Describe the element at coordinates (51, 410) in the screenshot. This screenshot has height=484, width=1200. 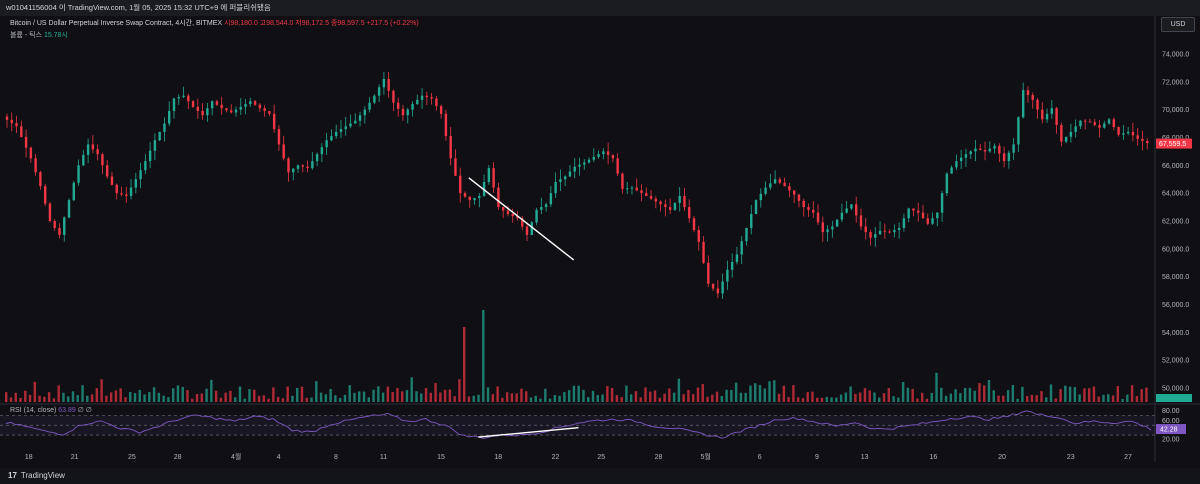
I see `rsi-legend: RSI (14, close) 63.89 ∅ ∅` at that location.